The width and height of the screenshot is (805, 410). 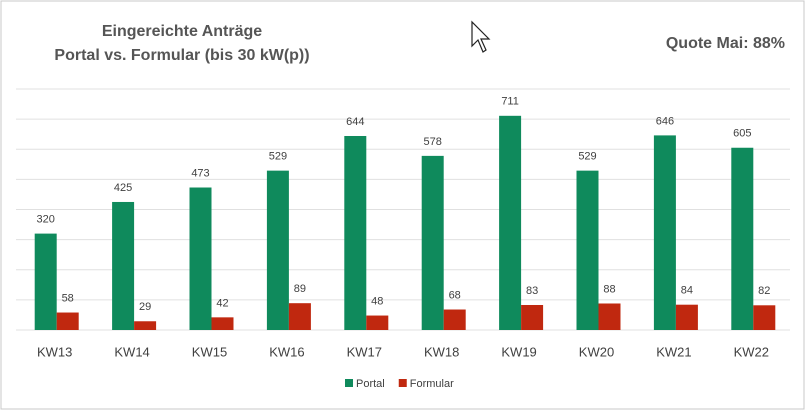 I want to click on data-label: 644, so click(x=355, y=122).